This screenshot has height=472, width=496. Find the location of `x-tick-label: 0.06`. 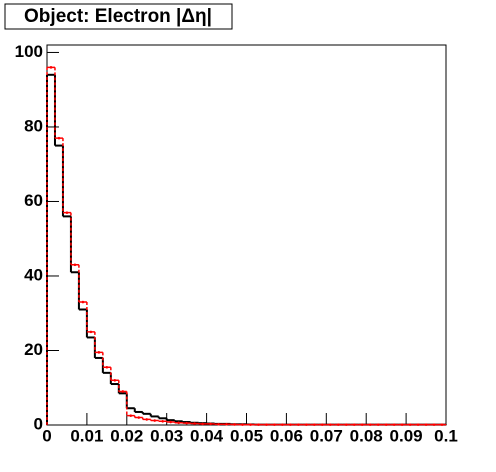

x-tick-label: 0.06 is located at coordinates (286, 435).